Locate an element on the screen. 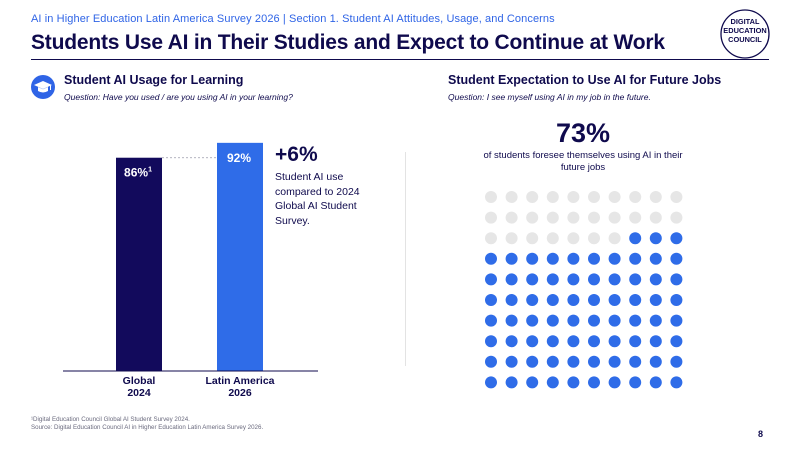  logo-line-2: EDUCATION is located at coordinates (745, 30).